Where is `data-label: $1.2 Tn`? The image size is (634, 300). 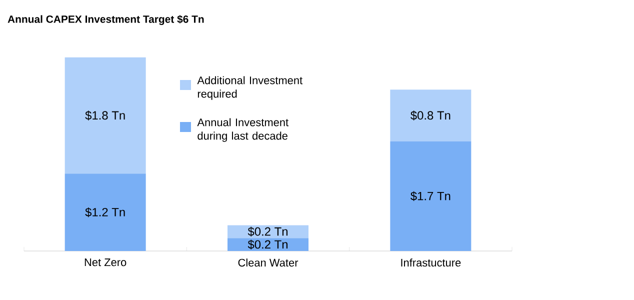 data-label: $1.2 Tn is located at coordinates (105, 212).